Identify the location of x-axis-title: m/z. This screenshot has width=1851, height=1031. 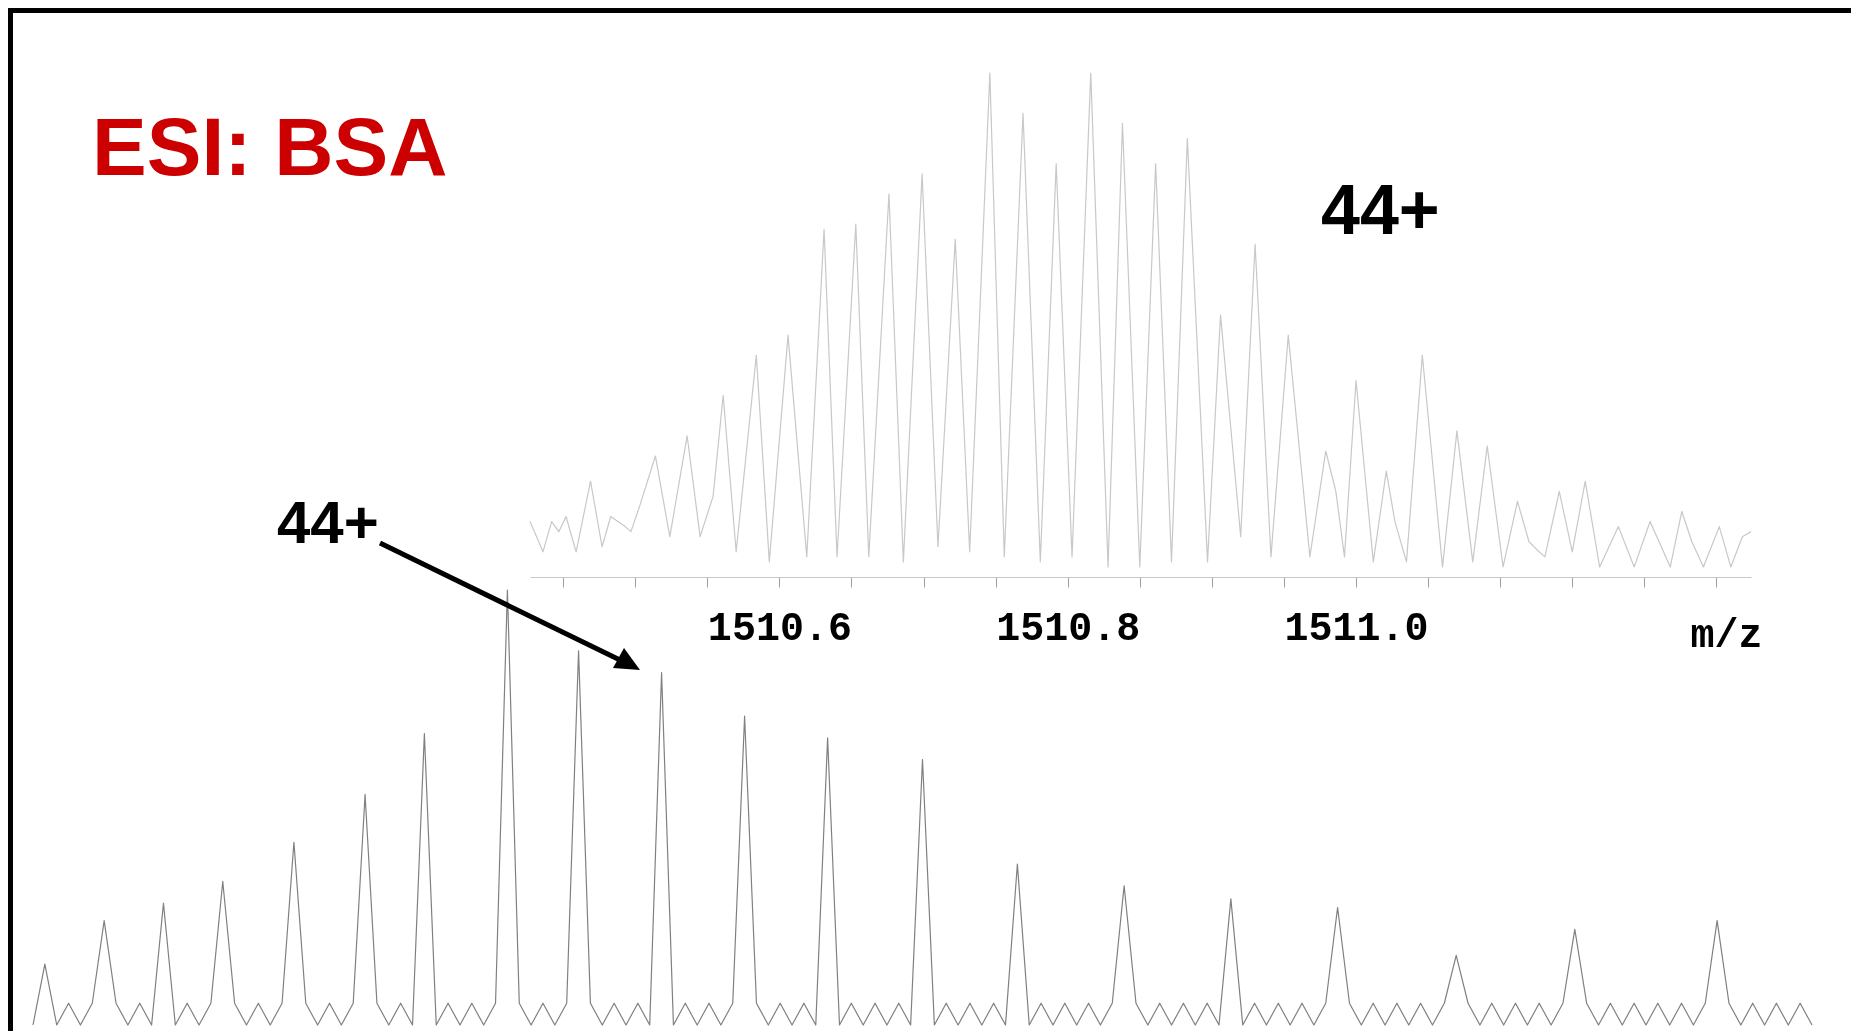
(1726, 636).